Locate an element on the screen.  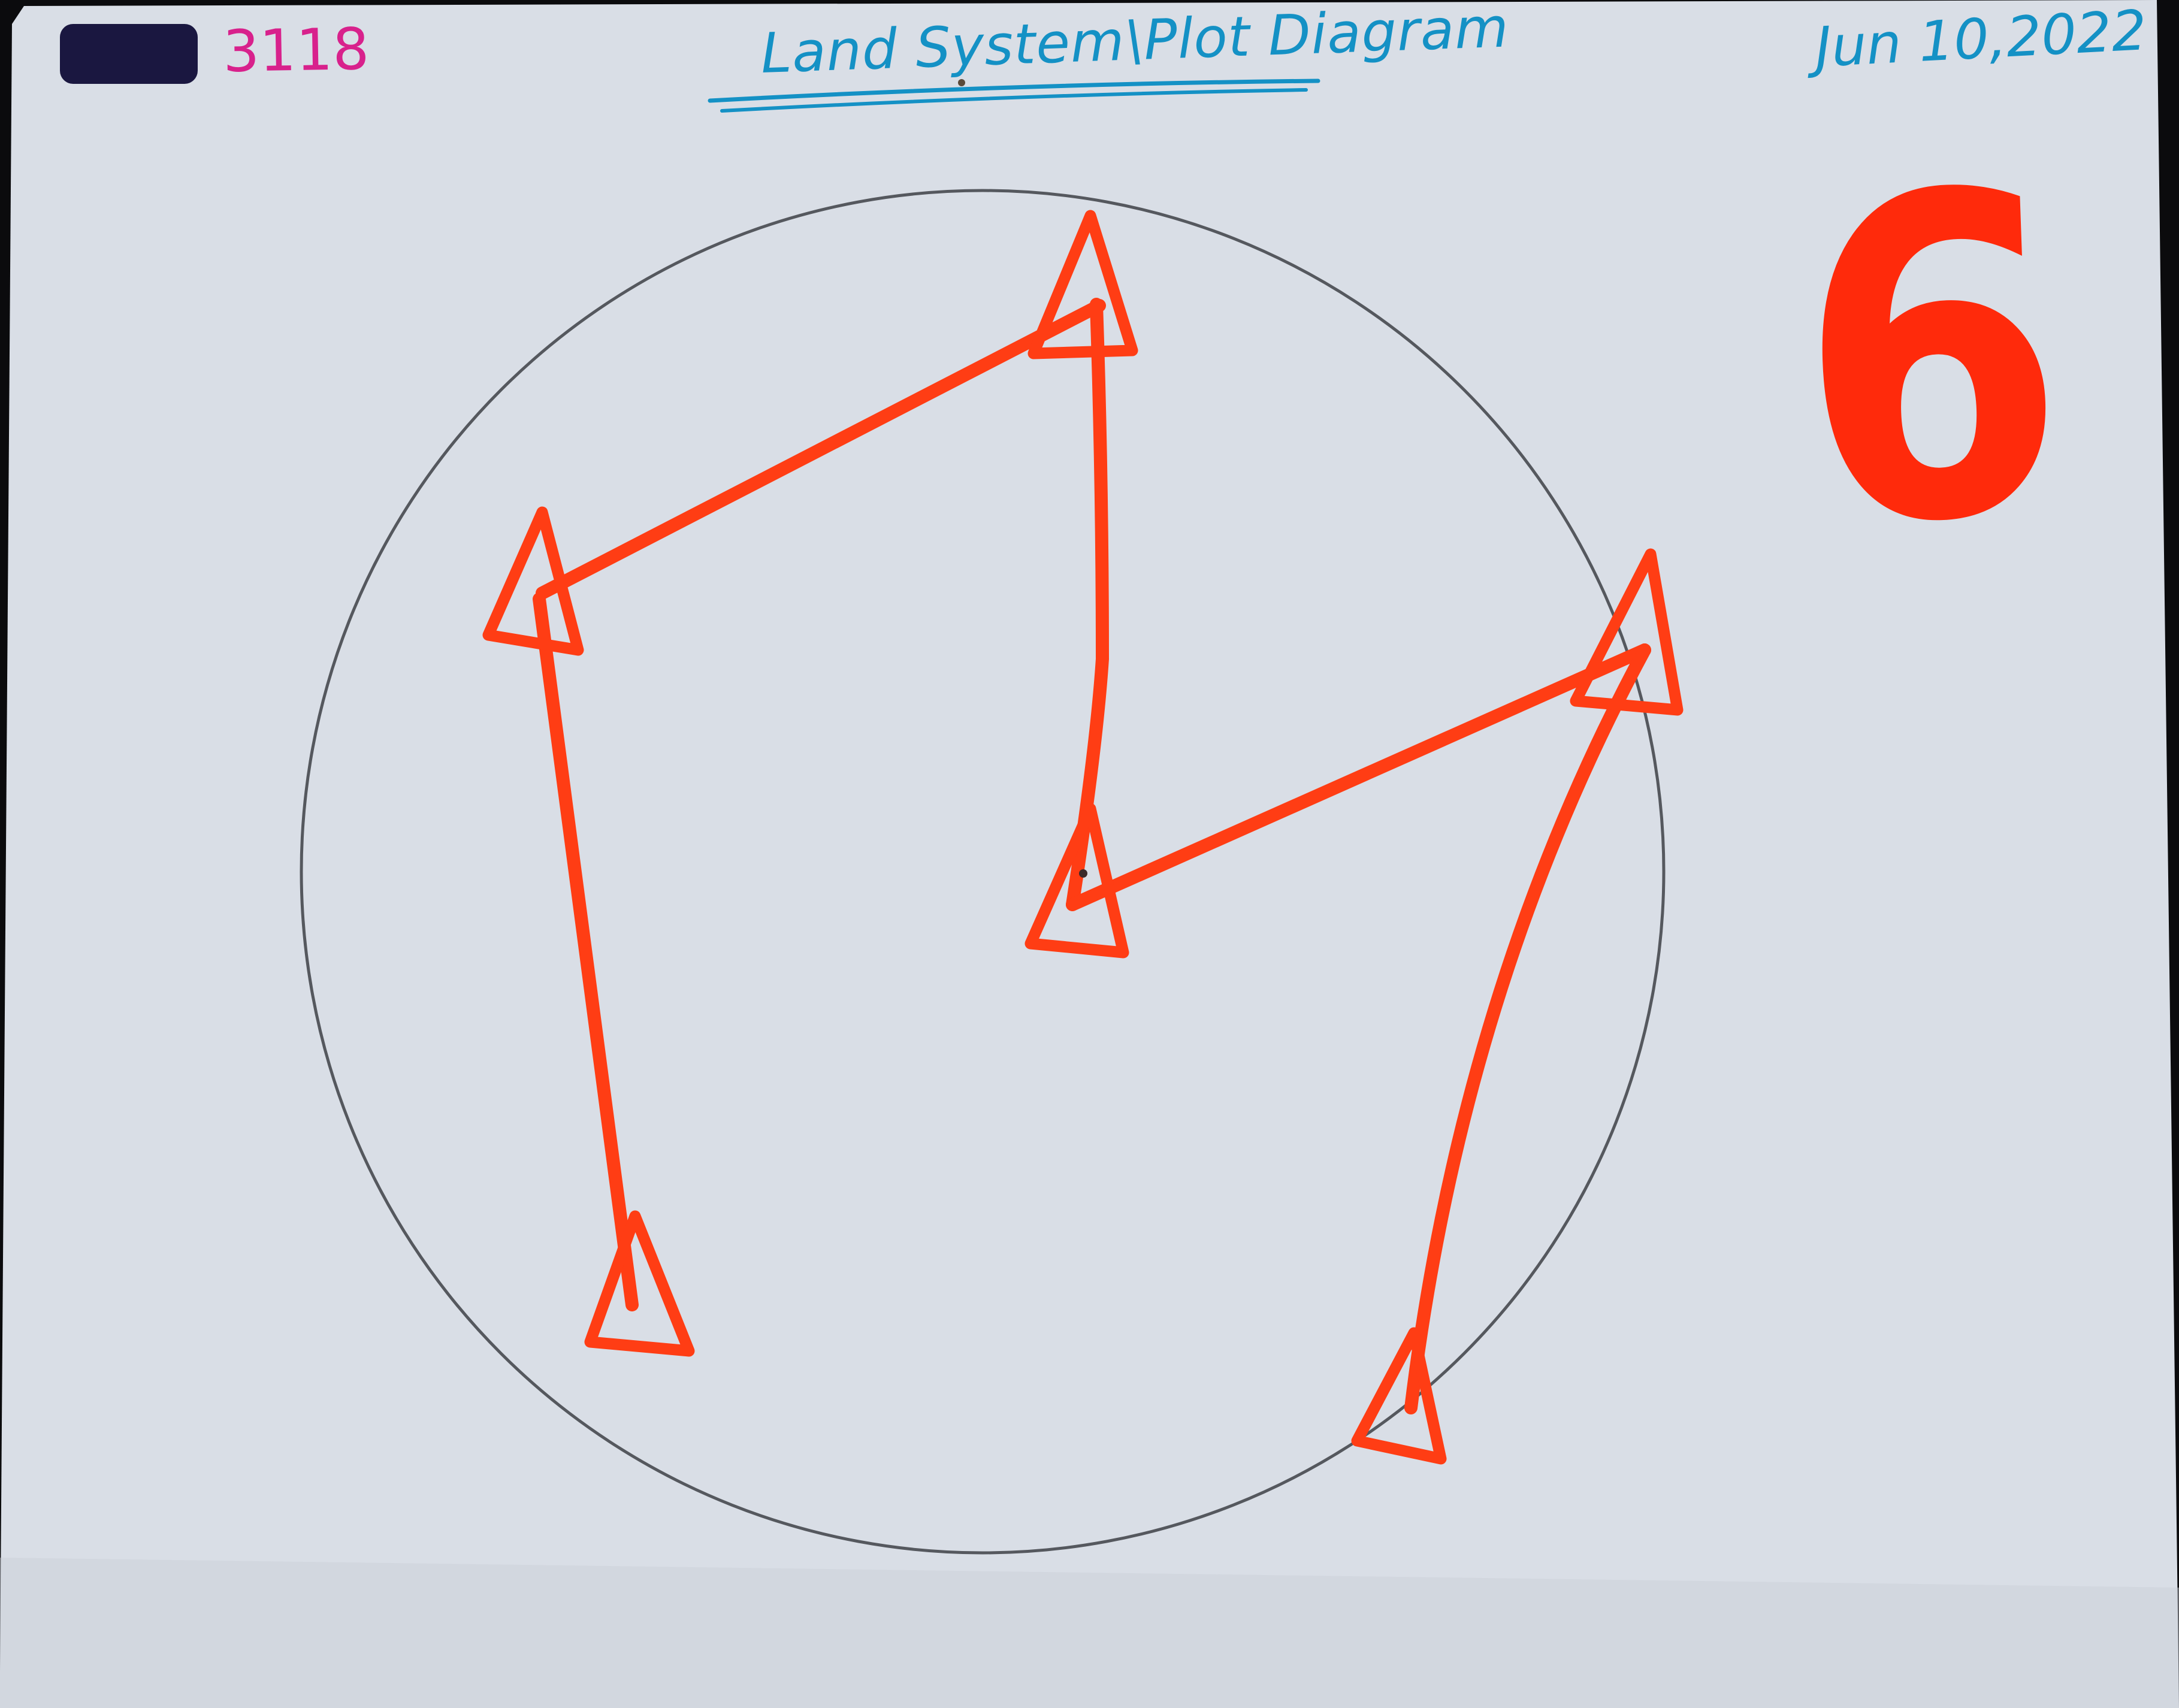
redaction-mark is located at coordinates (129, 54).